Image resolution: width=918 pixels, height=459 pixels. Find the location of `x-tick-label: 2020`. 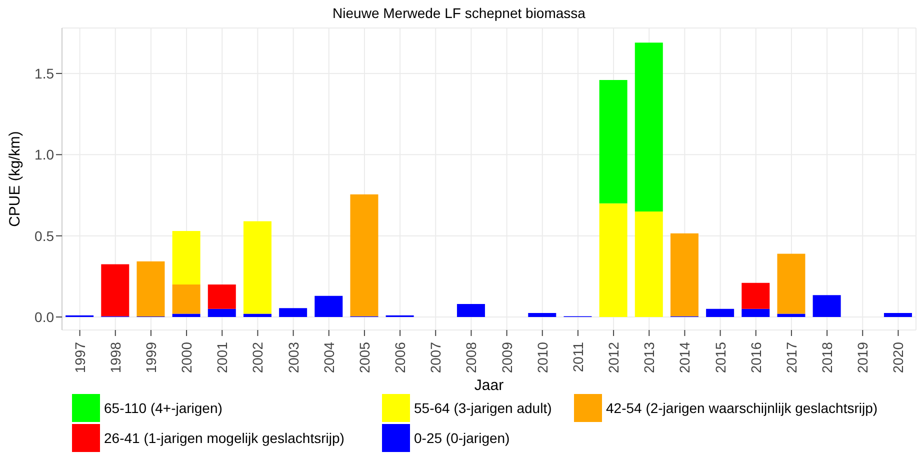

x-tick-label: 2020 is located at coordinates (898, 358).